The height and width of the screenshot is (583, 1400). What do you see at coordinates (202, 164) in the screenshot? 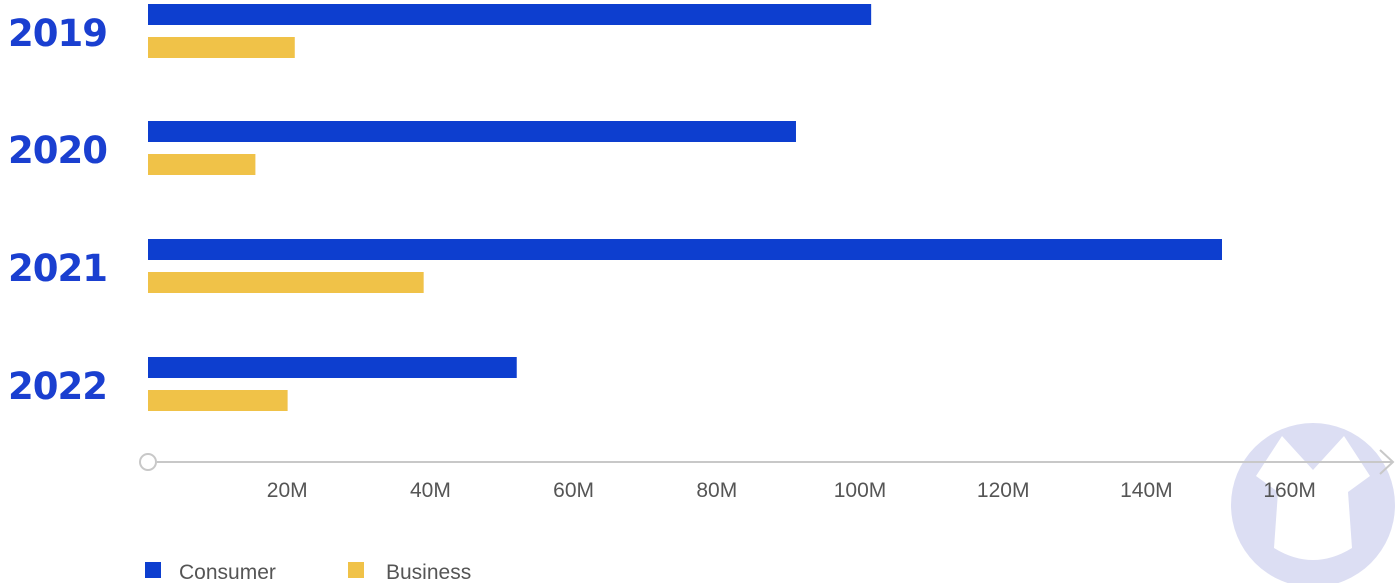
I see `bar-business-2020` at bounding box center [202, 164].